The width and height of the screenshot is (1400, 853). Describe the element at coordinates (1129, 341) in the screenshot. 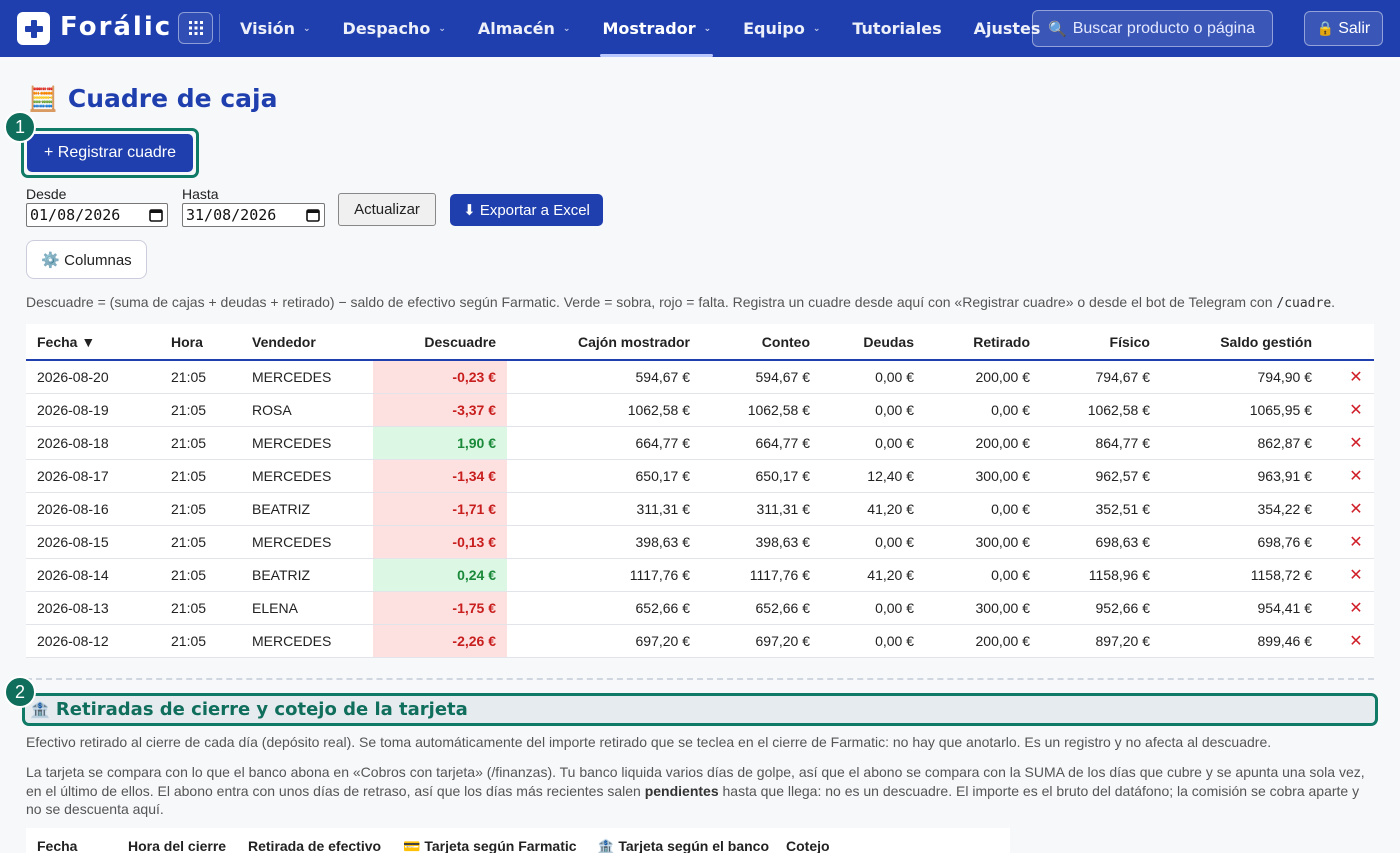

I see `col-fisico: Físico` at that location.